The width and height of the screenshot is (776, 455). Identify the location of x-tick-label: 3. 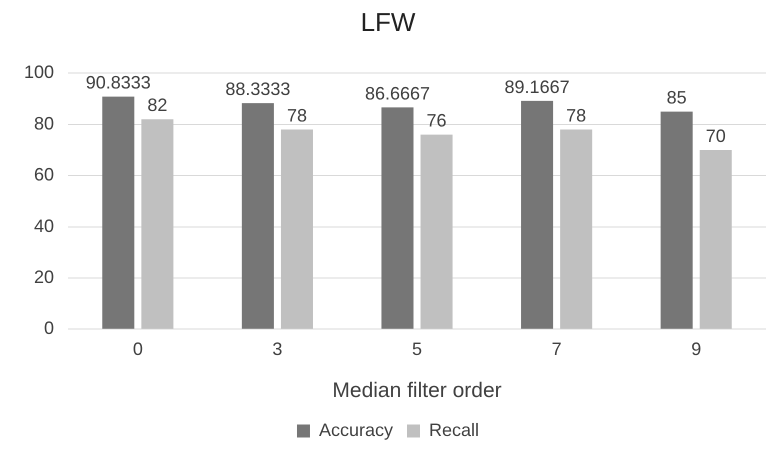
(277, 348).